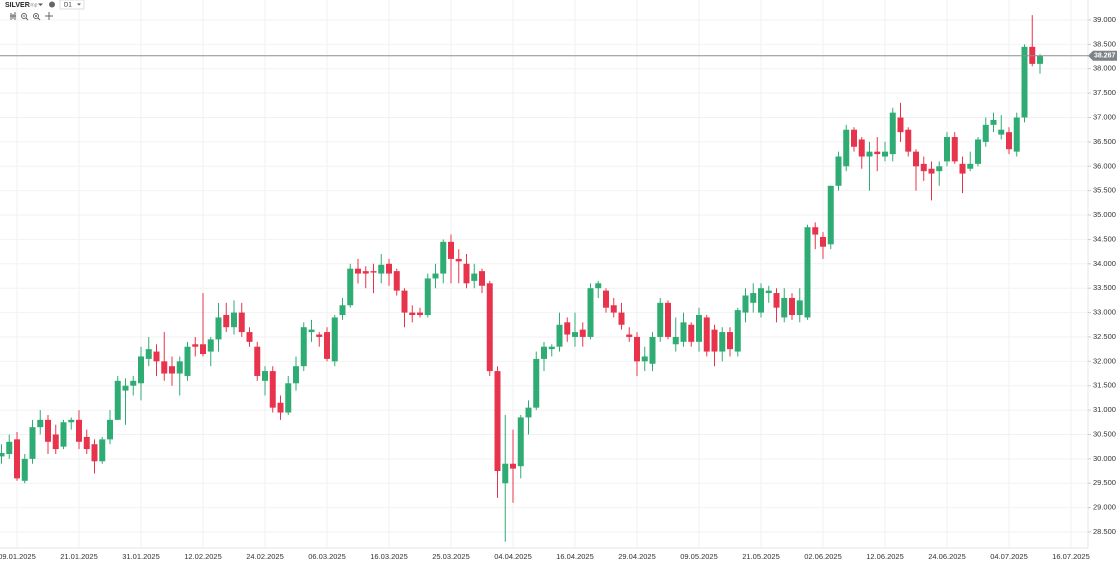 The image size is (1117, 561). Describe the element at coordinates (31, 16) in the screenshot. I see `toolbar` at that location.